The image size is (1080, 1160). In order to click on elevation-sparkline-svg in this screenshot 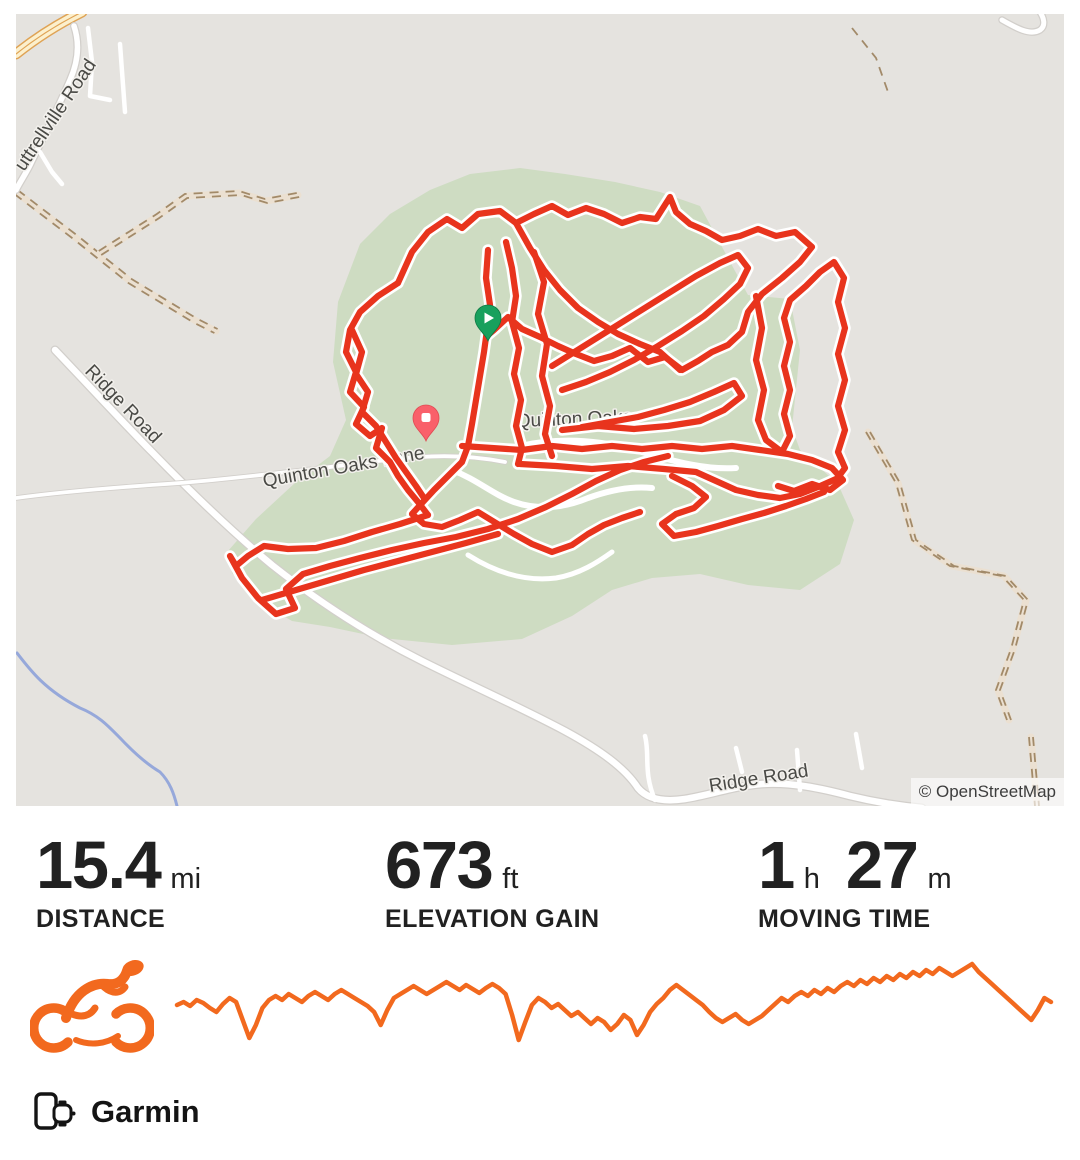, I will do `click(614, 1002)`.